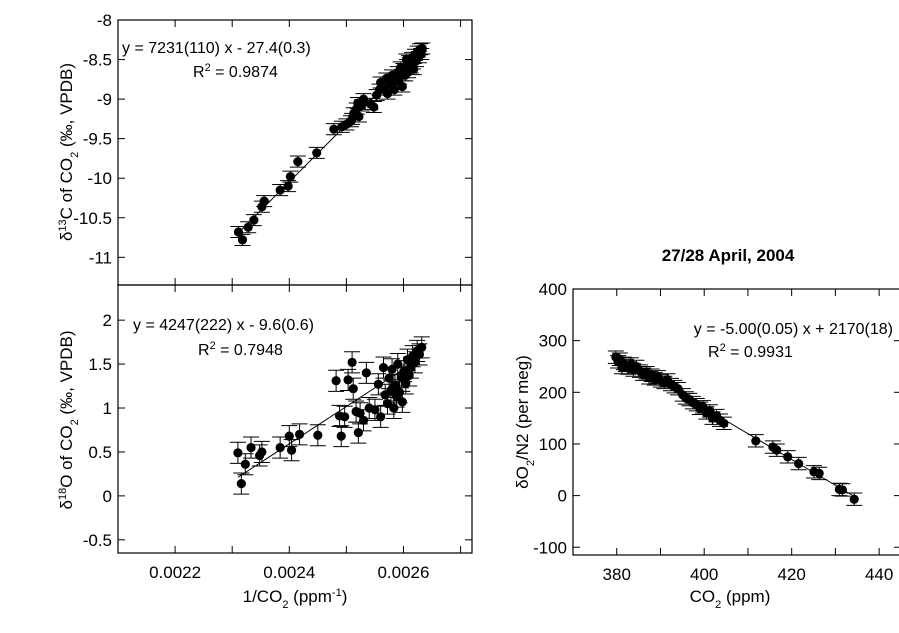  Describe the element at coordinates (100, 257) in the screenshot. I see `y-tick-label: -11` at that location.